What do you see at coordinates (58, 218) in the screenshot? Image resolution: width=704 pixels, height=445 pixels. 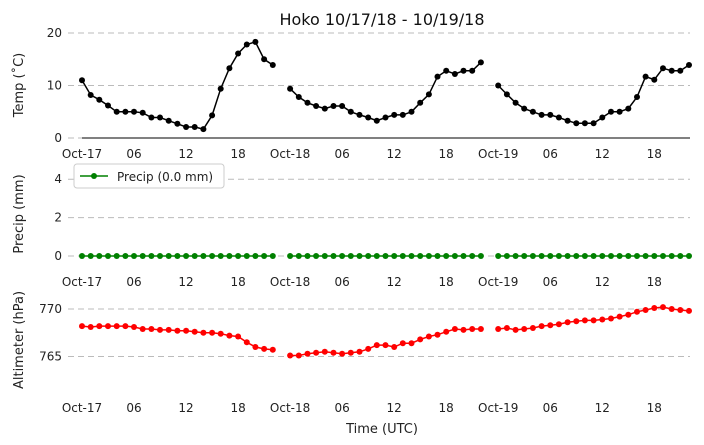 I see `precipitation-y-tick-label: 2` at bounding box center [58, 218].